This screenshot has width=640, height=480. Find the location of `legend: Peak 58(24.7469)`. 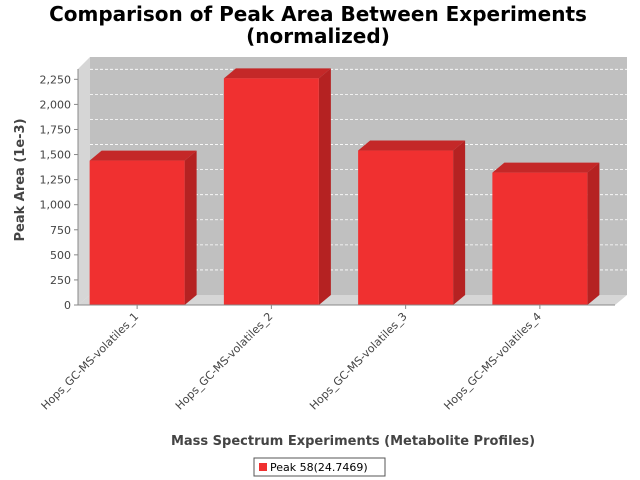

legend: Peak 58(24.7469) is located at coordinates (319, 467).